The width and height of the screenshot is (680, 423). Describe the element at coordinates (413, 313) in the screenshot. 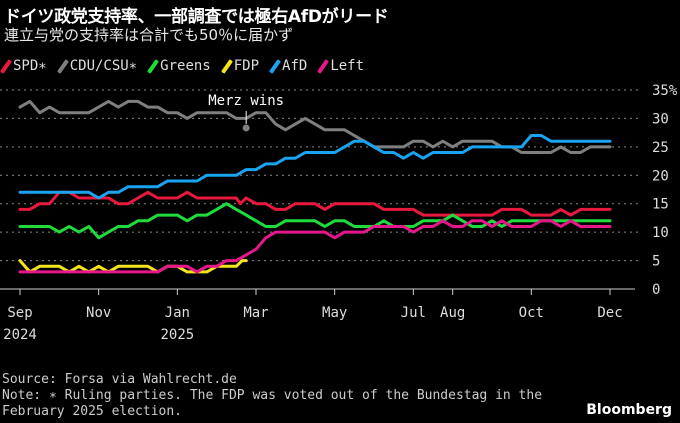

I see `x-tick-label: Jul` at that location.